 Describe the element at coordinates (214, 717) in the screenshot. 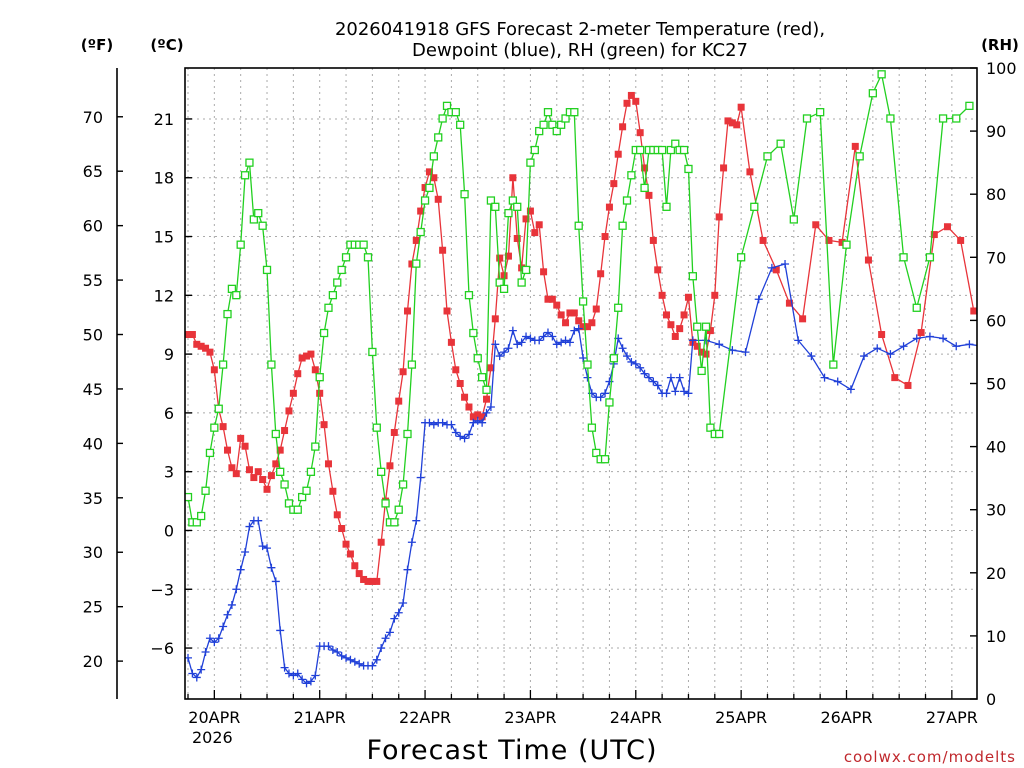

I see `time-tick-label: 20APR` at that location.